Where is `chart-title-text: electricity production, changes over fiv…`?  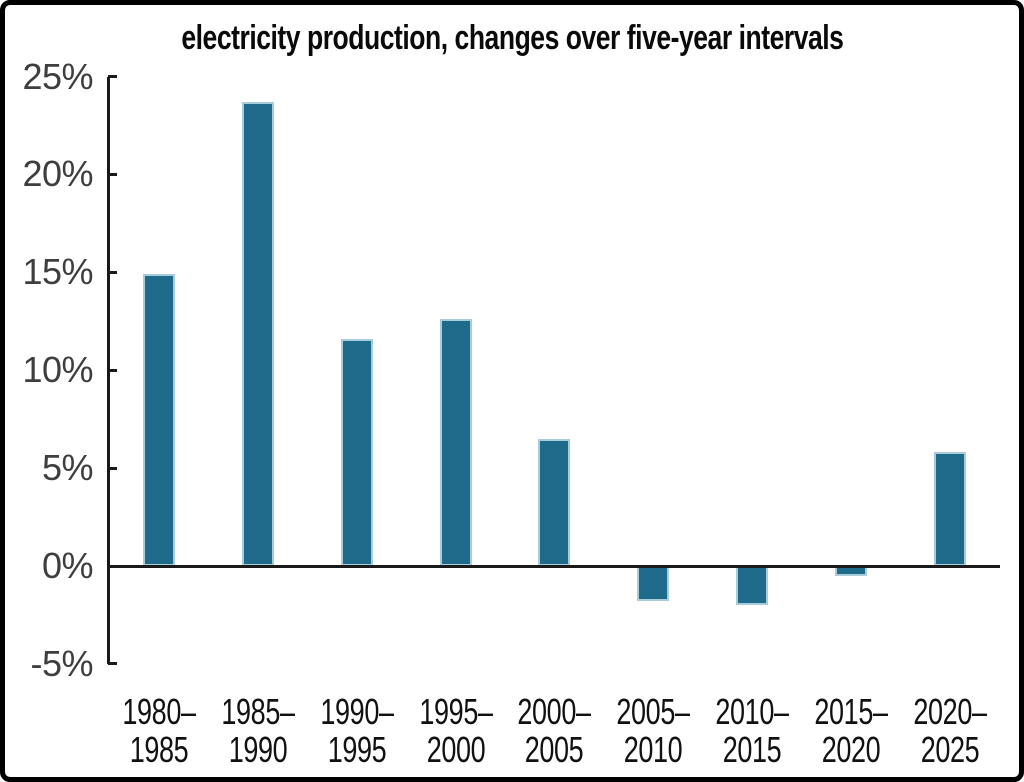 chart-title-text: electricity production, changes over fiv… is located at coordinates (512, 38).